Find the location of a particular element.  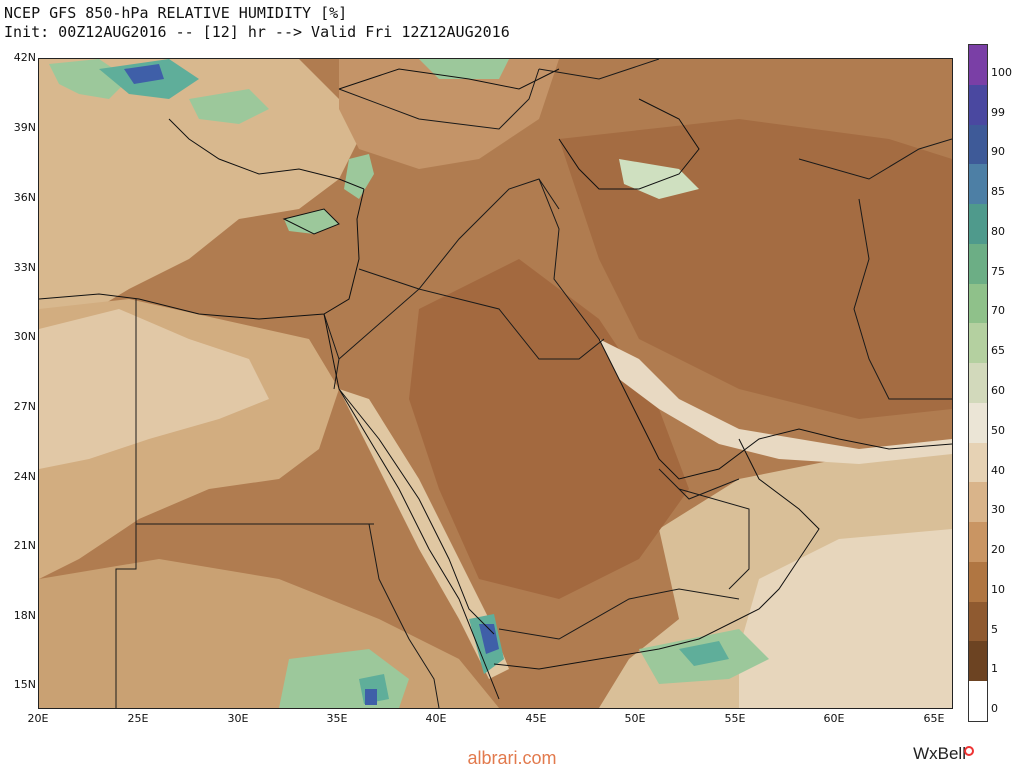

watermark-site: albrari.com is located at coordinates (512, 758).